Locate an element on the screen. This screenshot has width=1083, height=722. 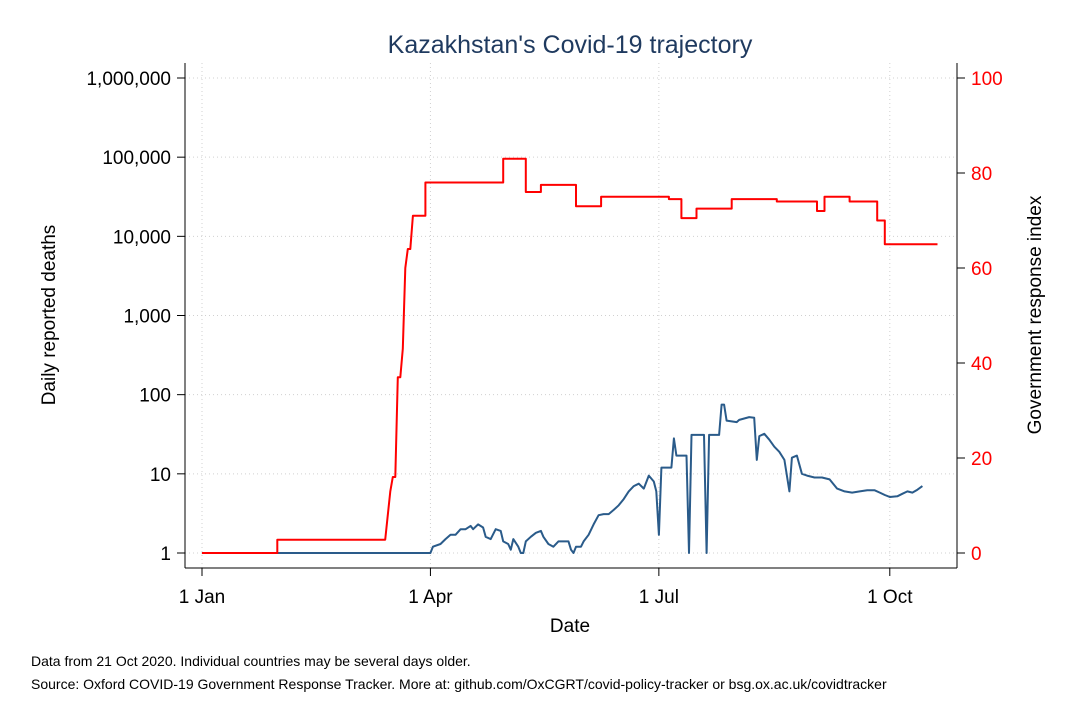
right-tick-label: 100 is located at coordinates (987, 79).